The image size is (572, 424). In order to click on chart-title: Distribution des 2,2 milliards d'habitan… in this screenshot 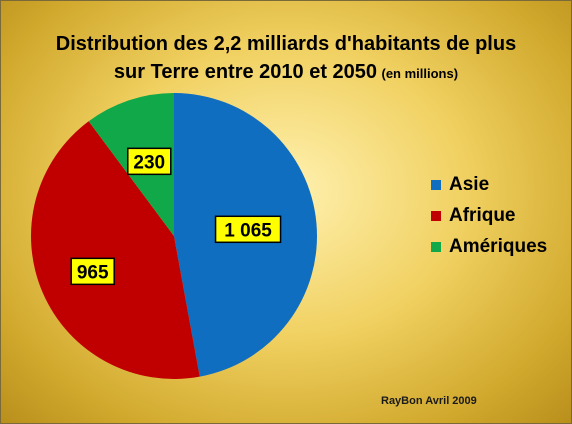, I will do `click(286, 59)`.